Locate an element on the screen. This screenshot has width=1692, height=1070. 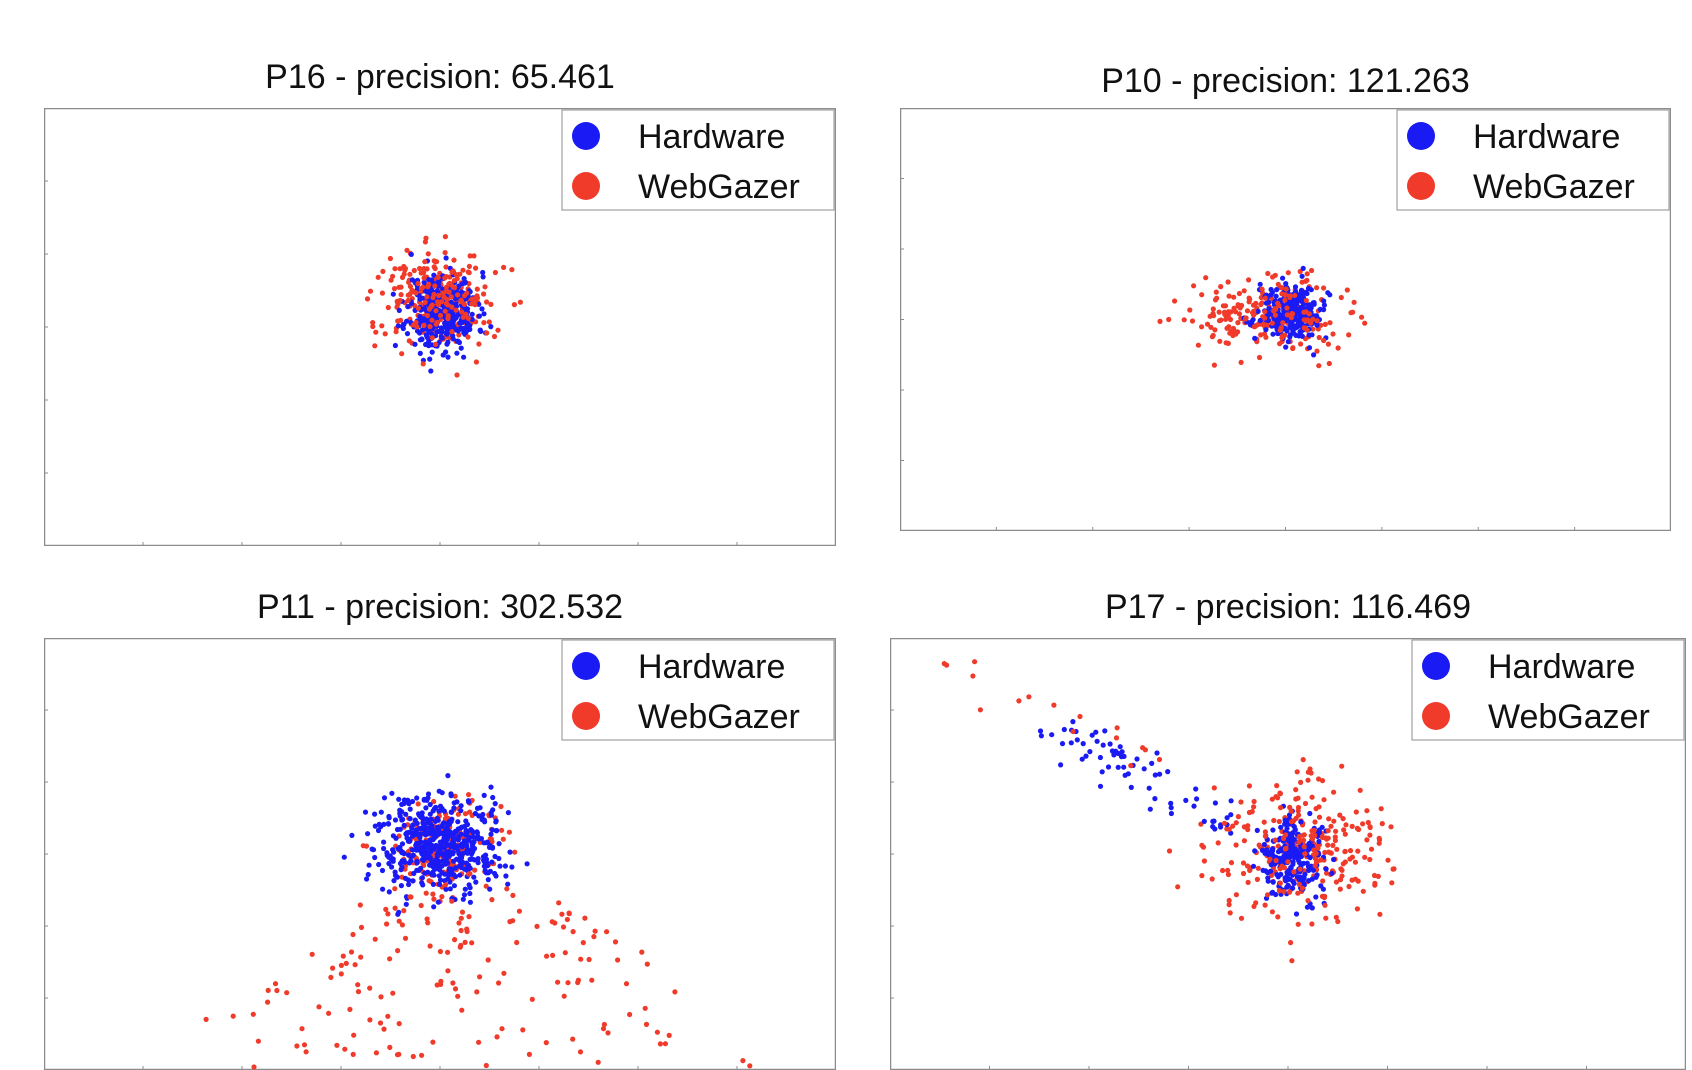
legend-marker-hardware is located at coordinates (1421, 136).